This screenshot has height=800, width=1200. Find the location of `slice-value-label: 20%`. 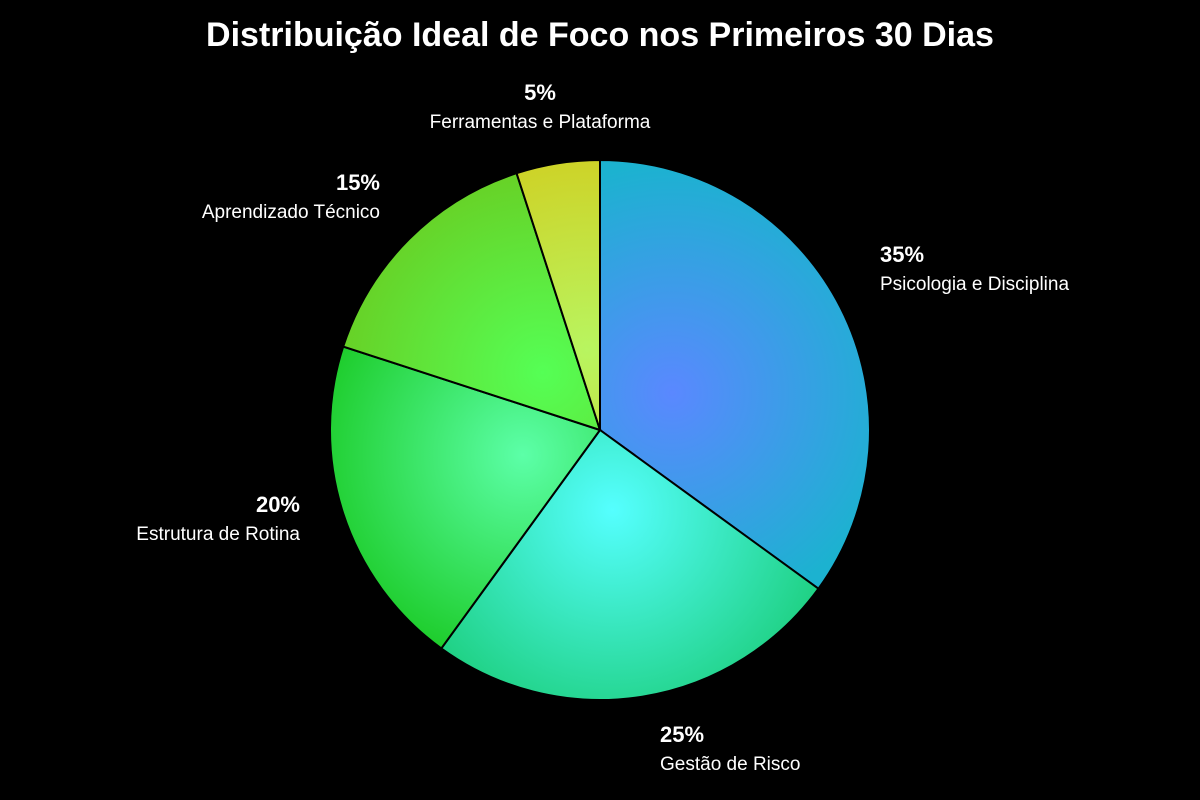

slice-value-label: 20% is located at coordinates (278, 504).